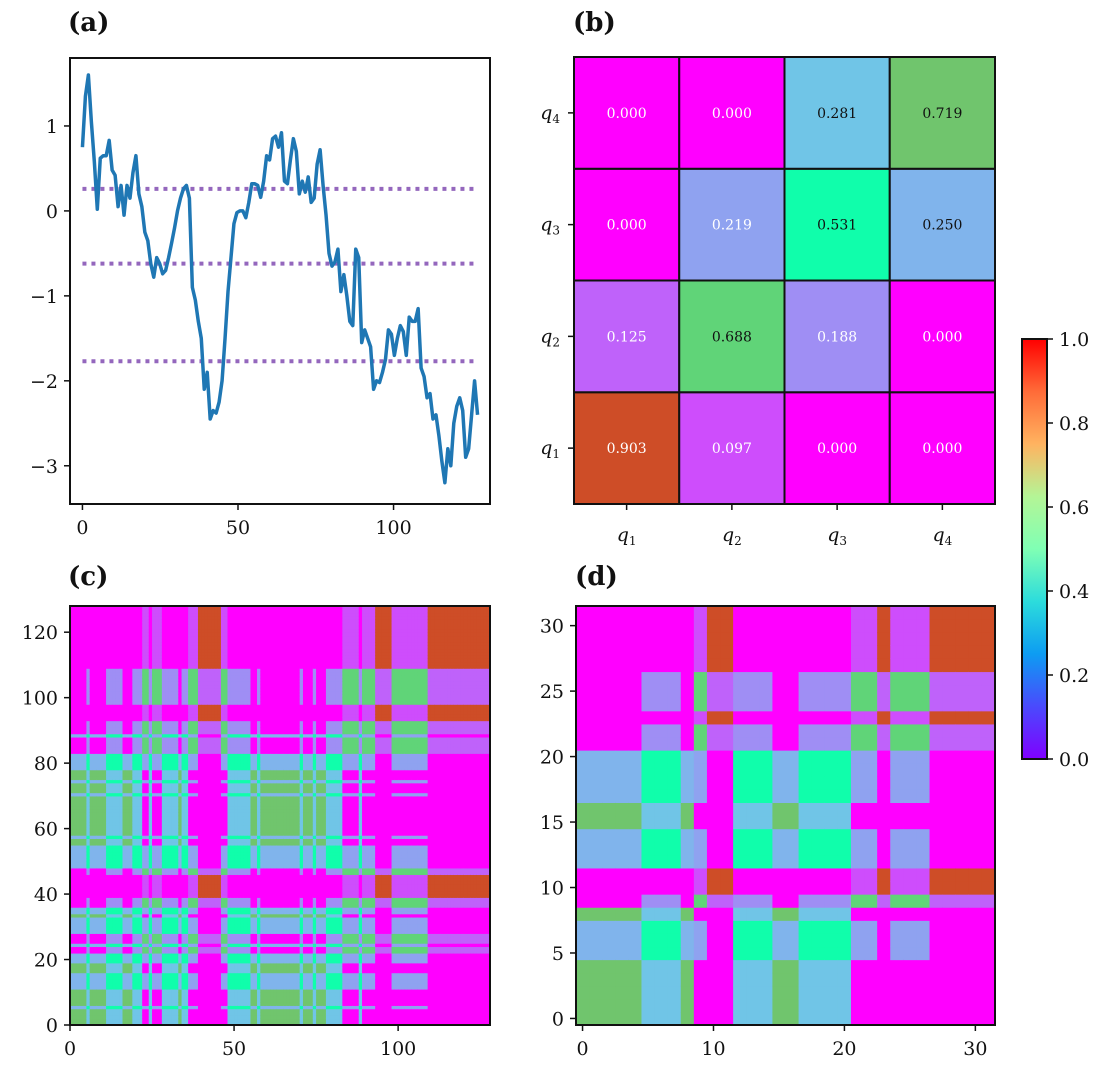 The height and width of the screenshot is (1070, 1107). What do you see at coordinates (393, 528) in the screenshot?
I see `x-tick-label: 100` at bounding box center [393, 528].